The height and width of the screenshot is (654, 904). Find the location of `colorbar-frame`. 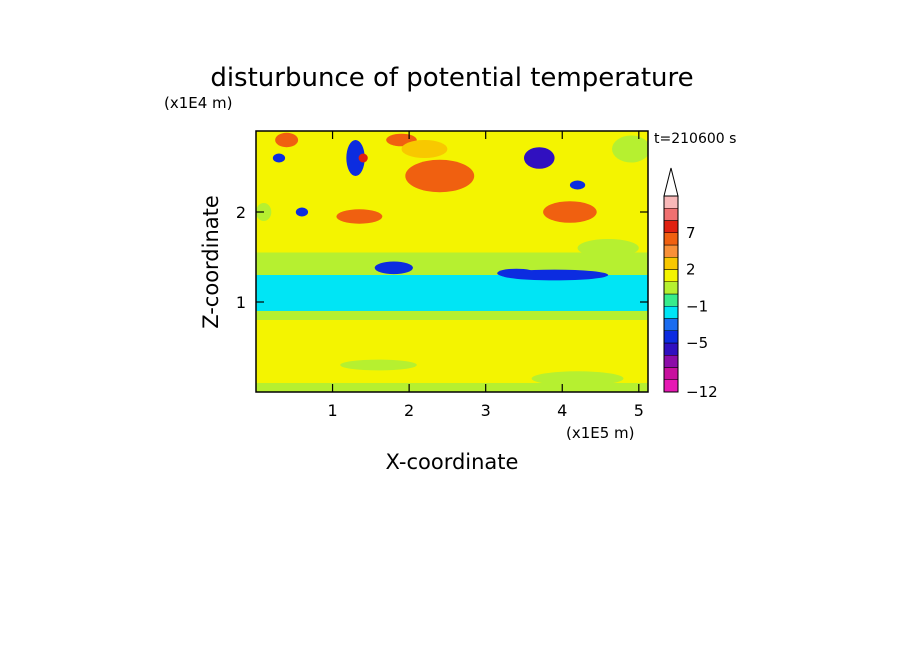

colorbar-frame is located at coordinates (671, 294).